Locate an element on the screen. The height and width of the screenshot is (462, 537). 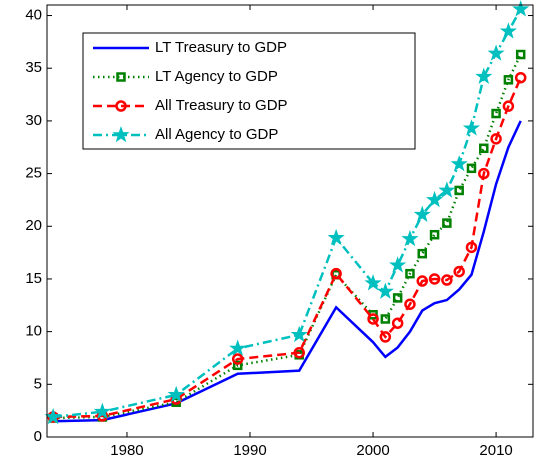
y-tick-label: 25 is located at coordinates (33, 173).